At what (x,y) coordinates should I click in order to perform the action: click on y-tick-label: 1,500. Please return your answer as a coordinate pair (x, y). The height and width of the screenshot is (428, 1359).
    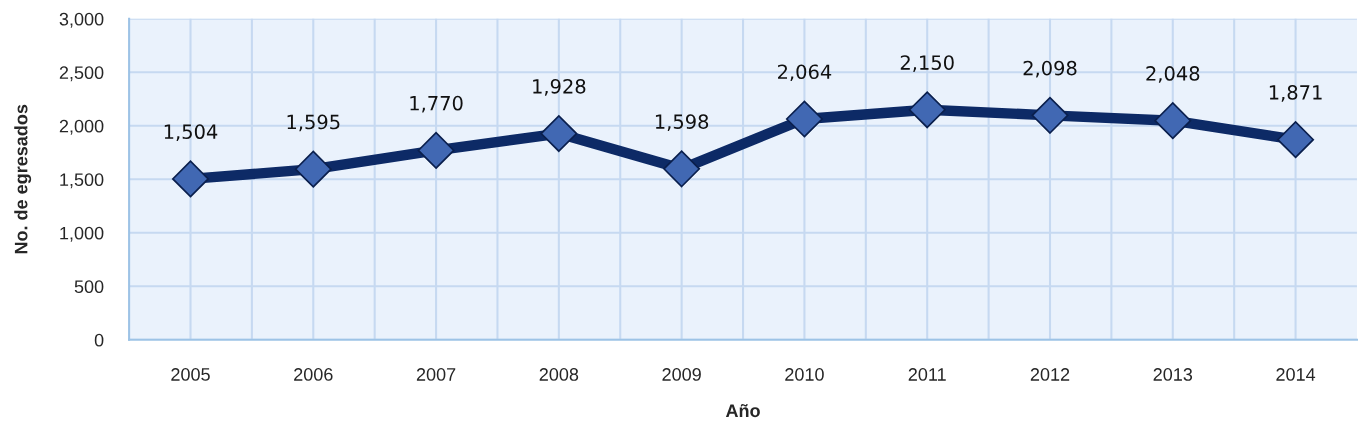
    Looking at the image, I should click on (82, 181).